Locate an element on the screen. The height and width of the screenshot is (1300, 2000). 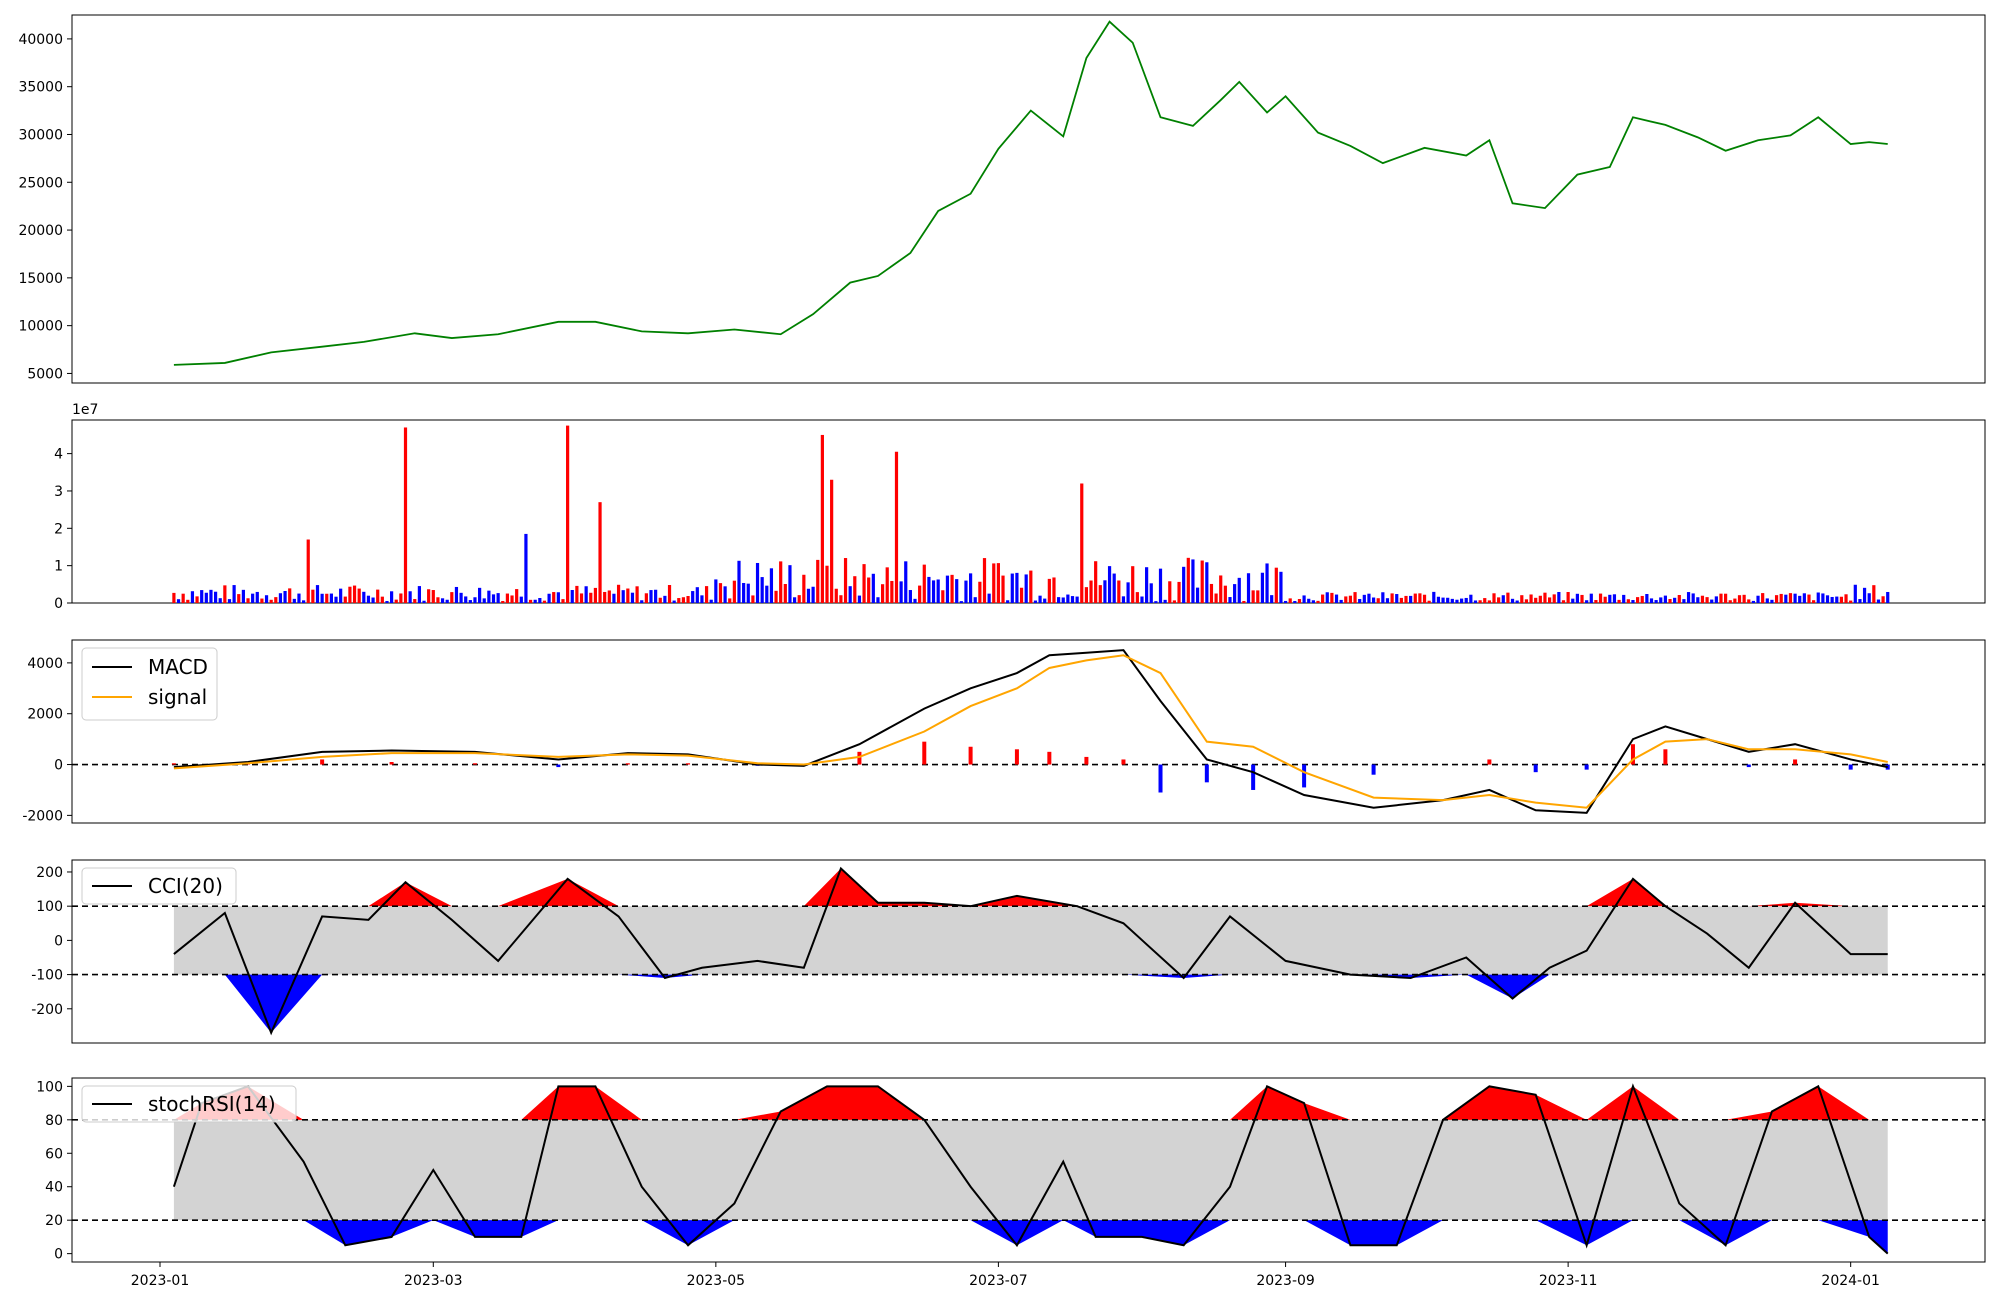
y-tick-label: 100 is located at coordinates (49, 907).